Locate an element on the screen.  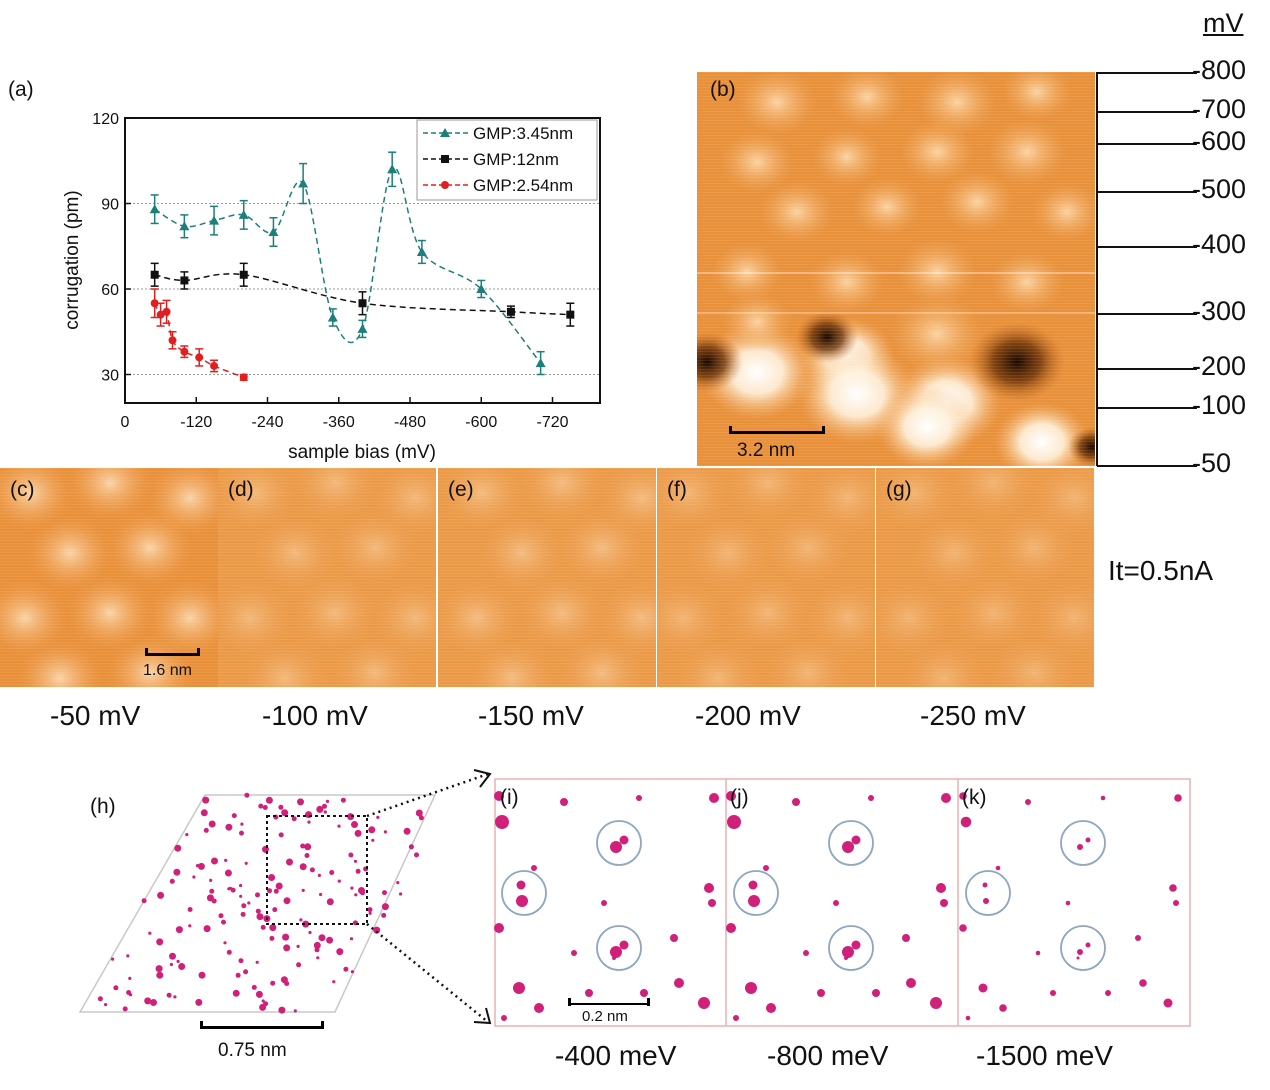
stm-image-f is located at coordinates (766, 577).